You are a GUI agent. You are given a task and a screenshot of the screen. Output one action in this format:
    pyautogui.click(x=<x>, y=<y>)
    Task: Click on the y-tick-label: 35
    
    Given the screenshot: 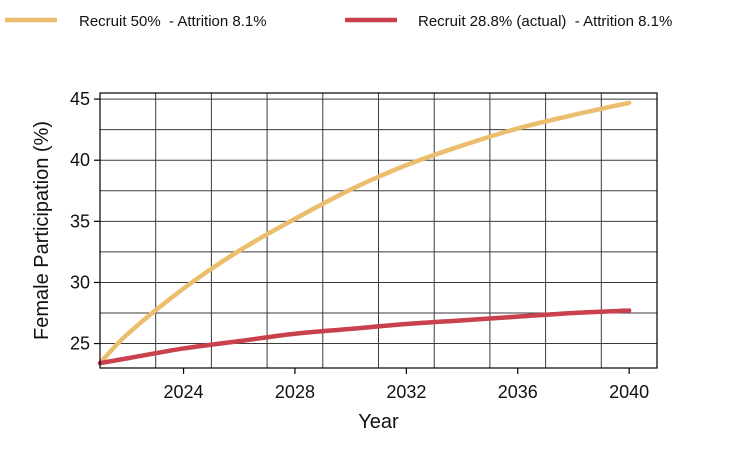 What is the action you would take?
    pyautogui.click(x=80, y=221)
    